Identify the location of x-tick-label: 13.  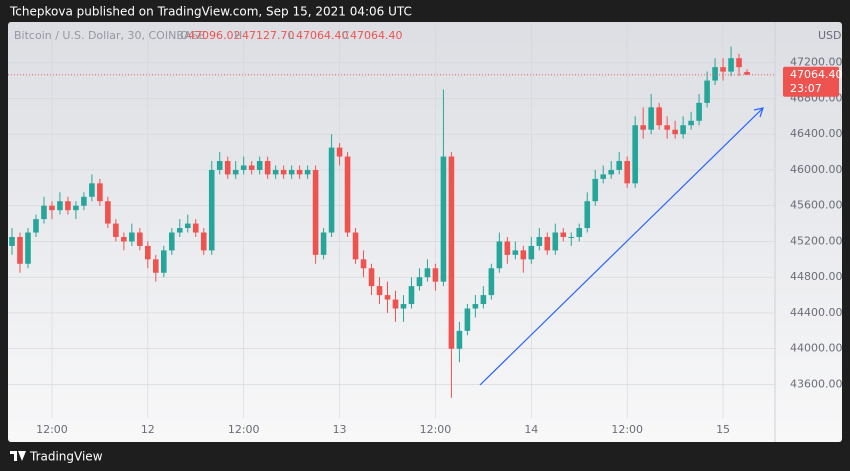
(340, 429).